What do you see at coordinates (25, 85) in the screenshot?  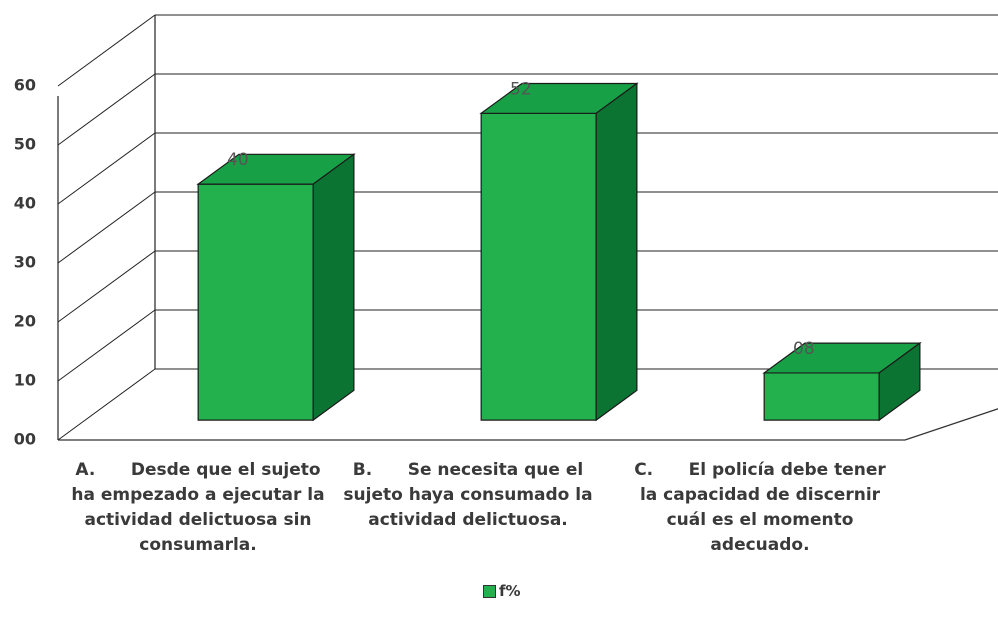 I see `y-tick-label: 60` at bounding box center [25, 85].